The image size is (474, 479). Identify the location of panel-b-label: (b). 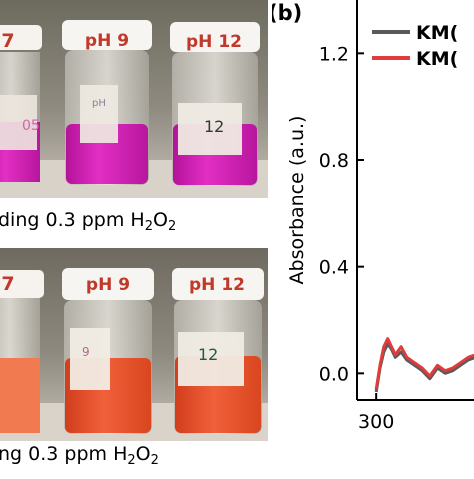
(287, 13).